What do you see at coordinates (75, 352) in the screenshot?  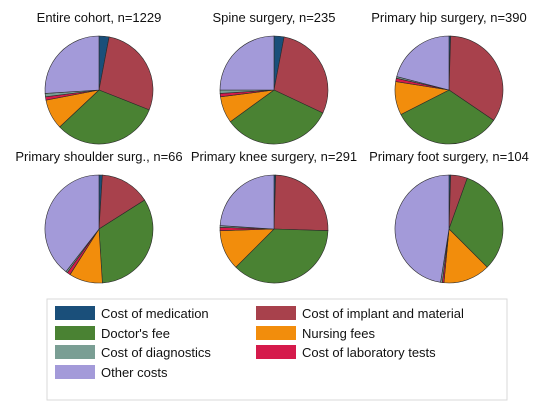 I see `legend-swatch-cost-of-diagnostics` at bounding box center [75, 352].